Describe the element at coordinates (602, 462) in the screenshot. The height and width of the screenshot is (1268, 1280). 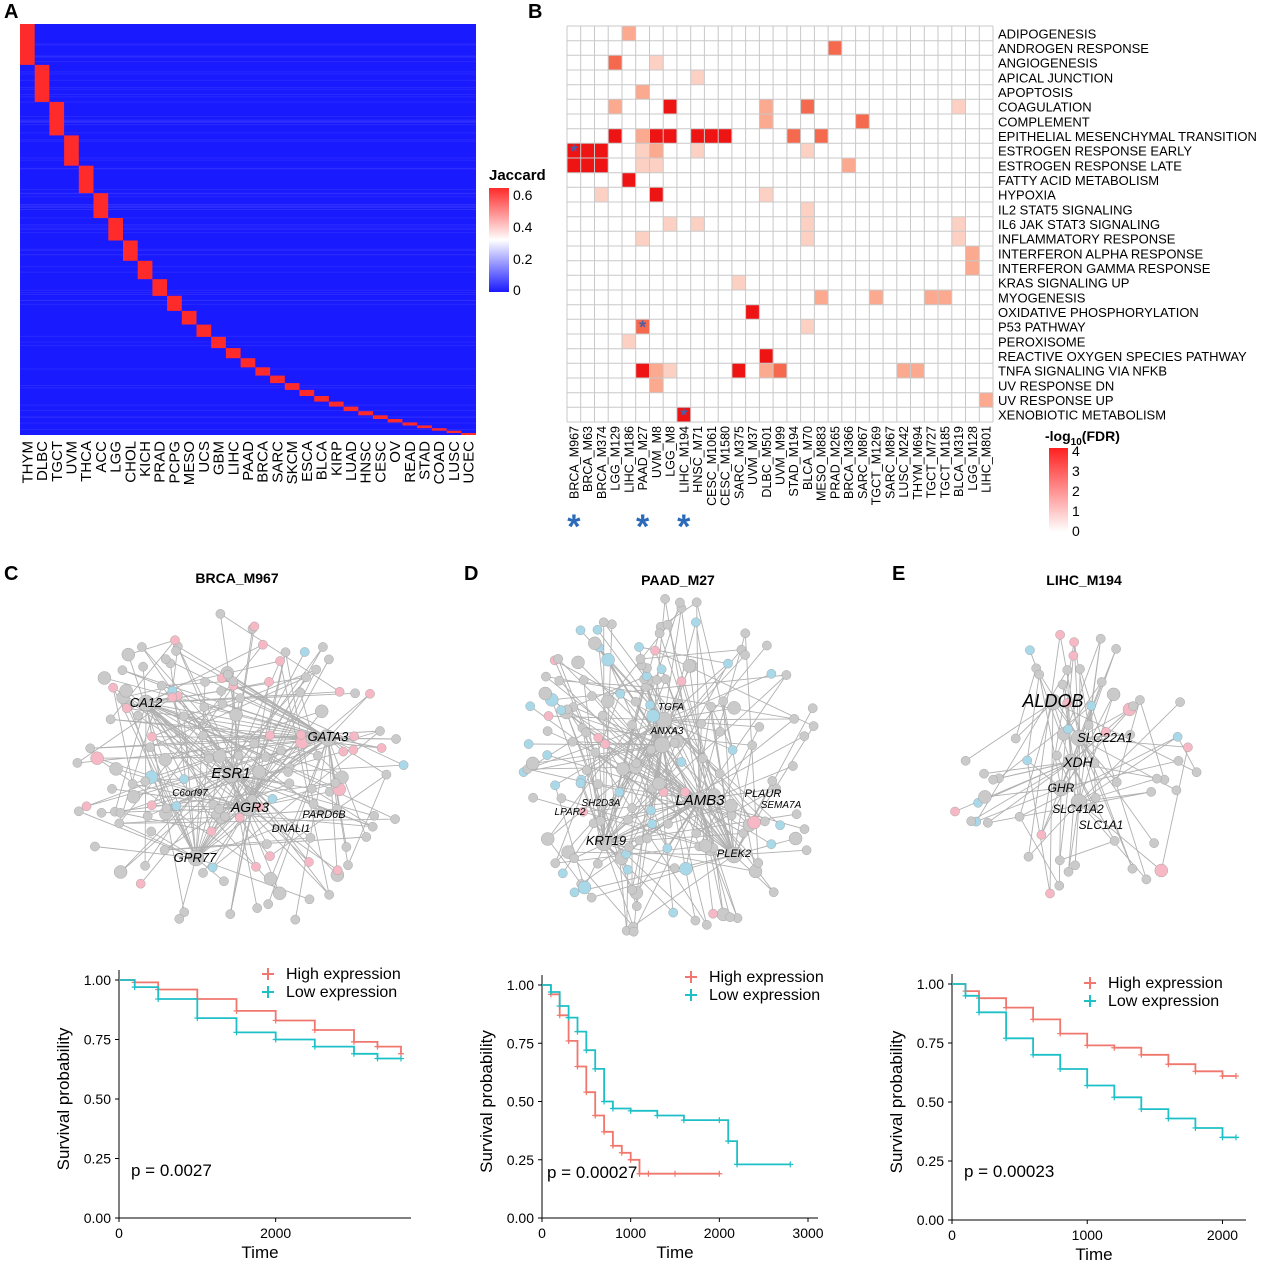
I see `column-label-brca_m374: BRCA_M374` at that location.